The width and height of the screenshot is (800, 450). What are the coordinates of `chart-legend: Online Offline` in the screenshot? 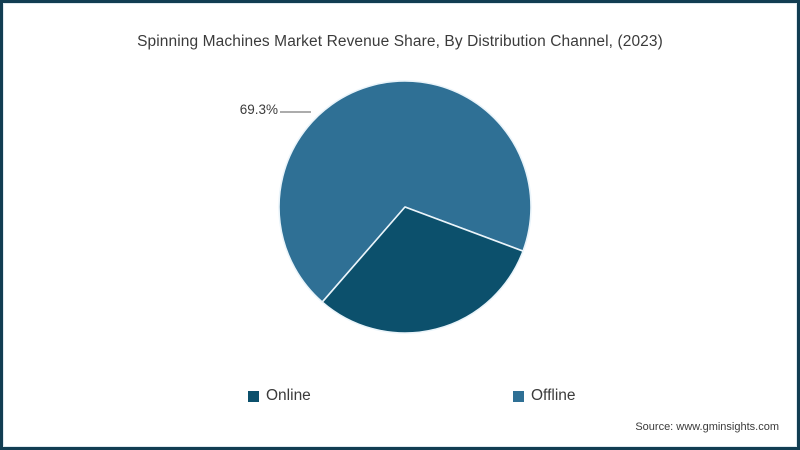 It's located at (400, 399).